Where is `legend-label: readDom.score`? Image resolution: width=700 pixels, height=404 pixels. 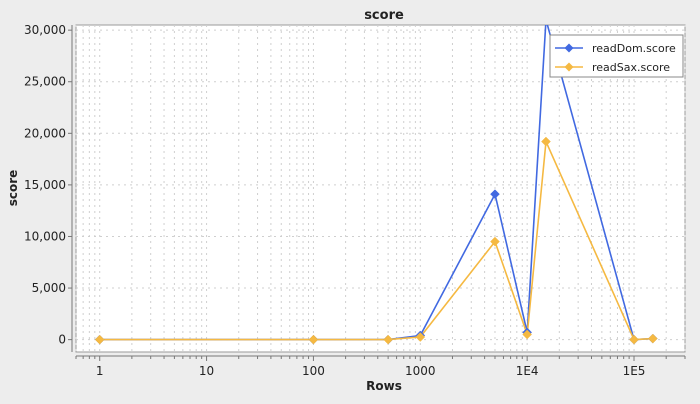 legend-label: readDom.score is located at coordinates (634, 48).